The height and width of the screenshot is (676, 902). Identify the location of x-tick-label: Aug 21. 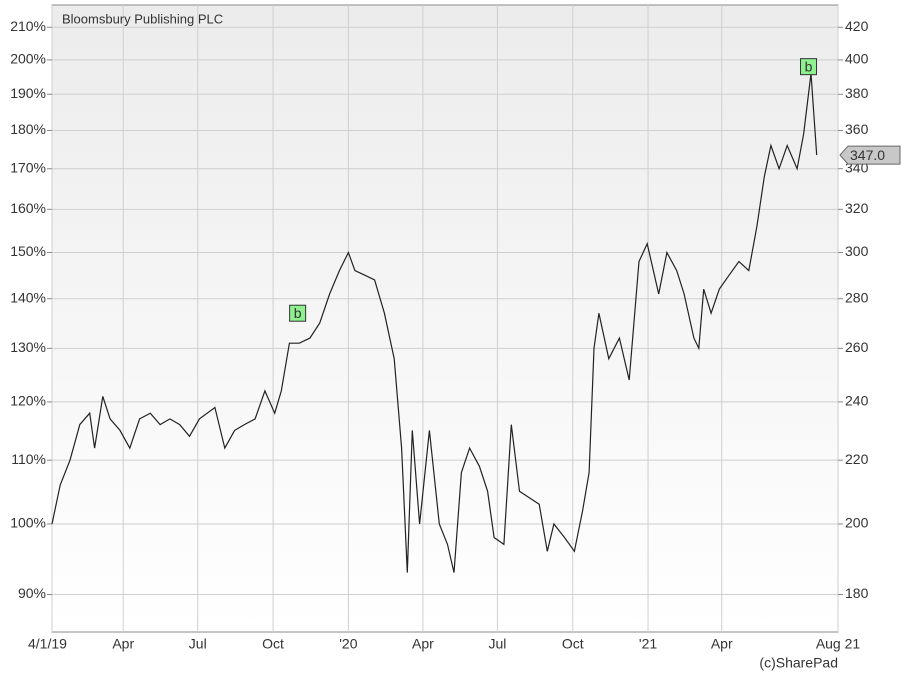
(838, 644).